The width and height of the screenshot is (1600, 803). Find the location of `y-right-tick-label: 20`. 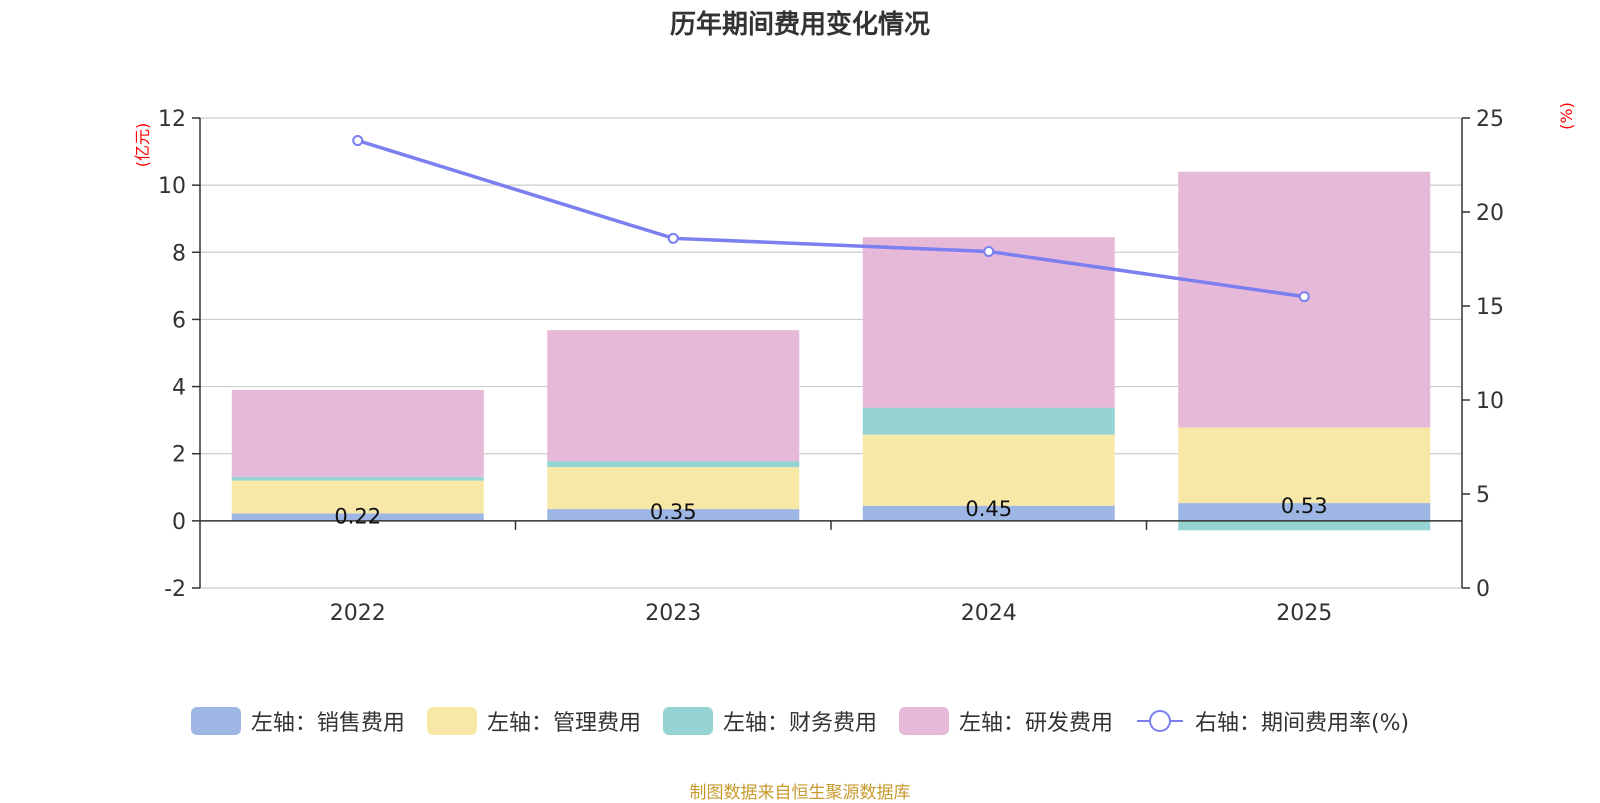

y-right-tick-label: 20 is located at coordinates (1490, 213).